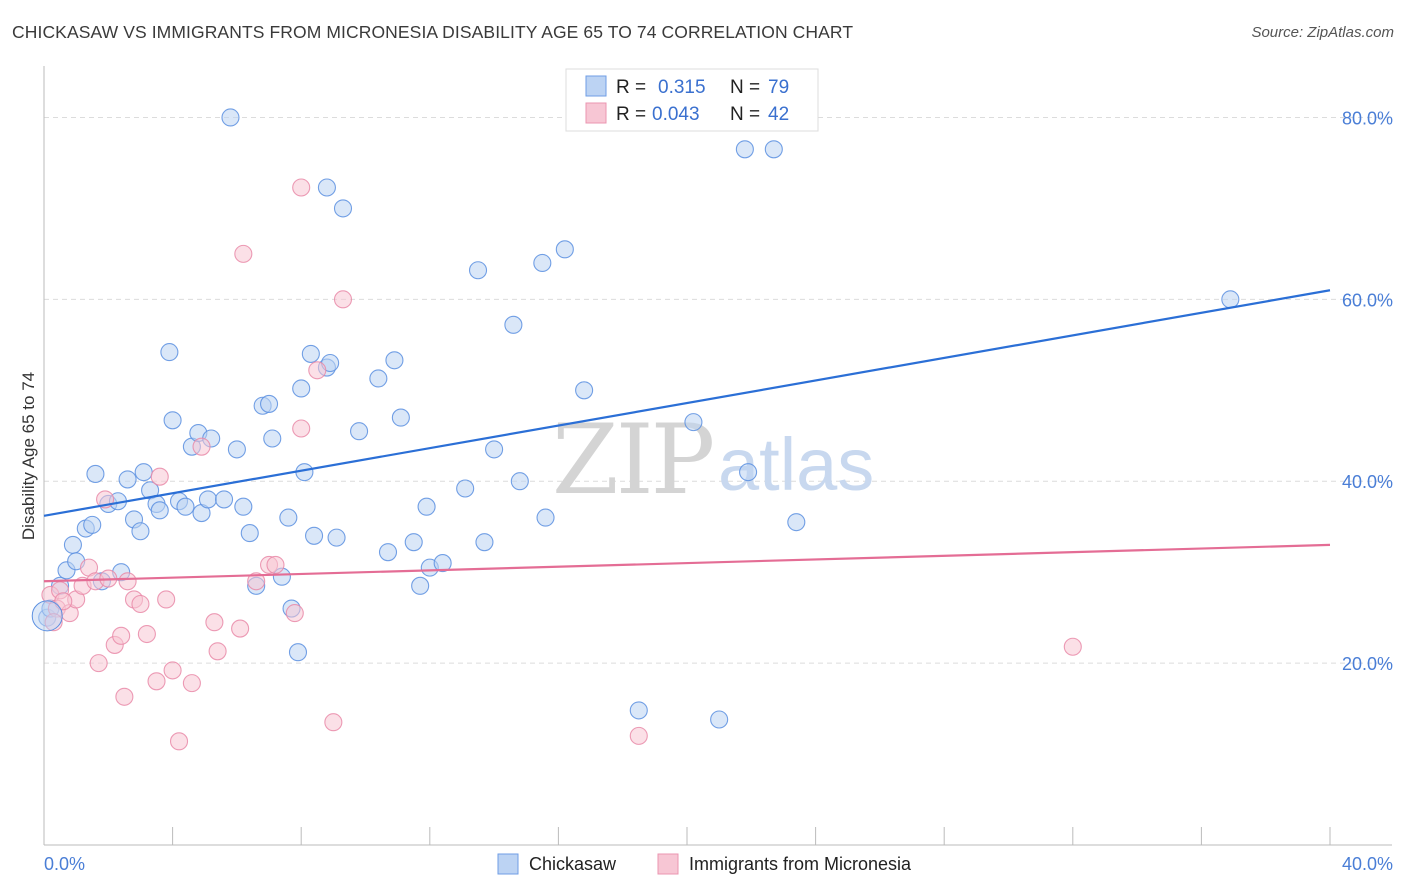 The height and width of the screenshot is (892, 1406). Describe the element at coordinates (778, 114) in the screenshot. I see `legend-n-value-2: 42` at that location.